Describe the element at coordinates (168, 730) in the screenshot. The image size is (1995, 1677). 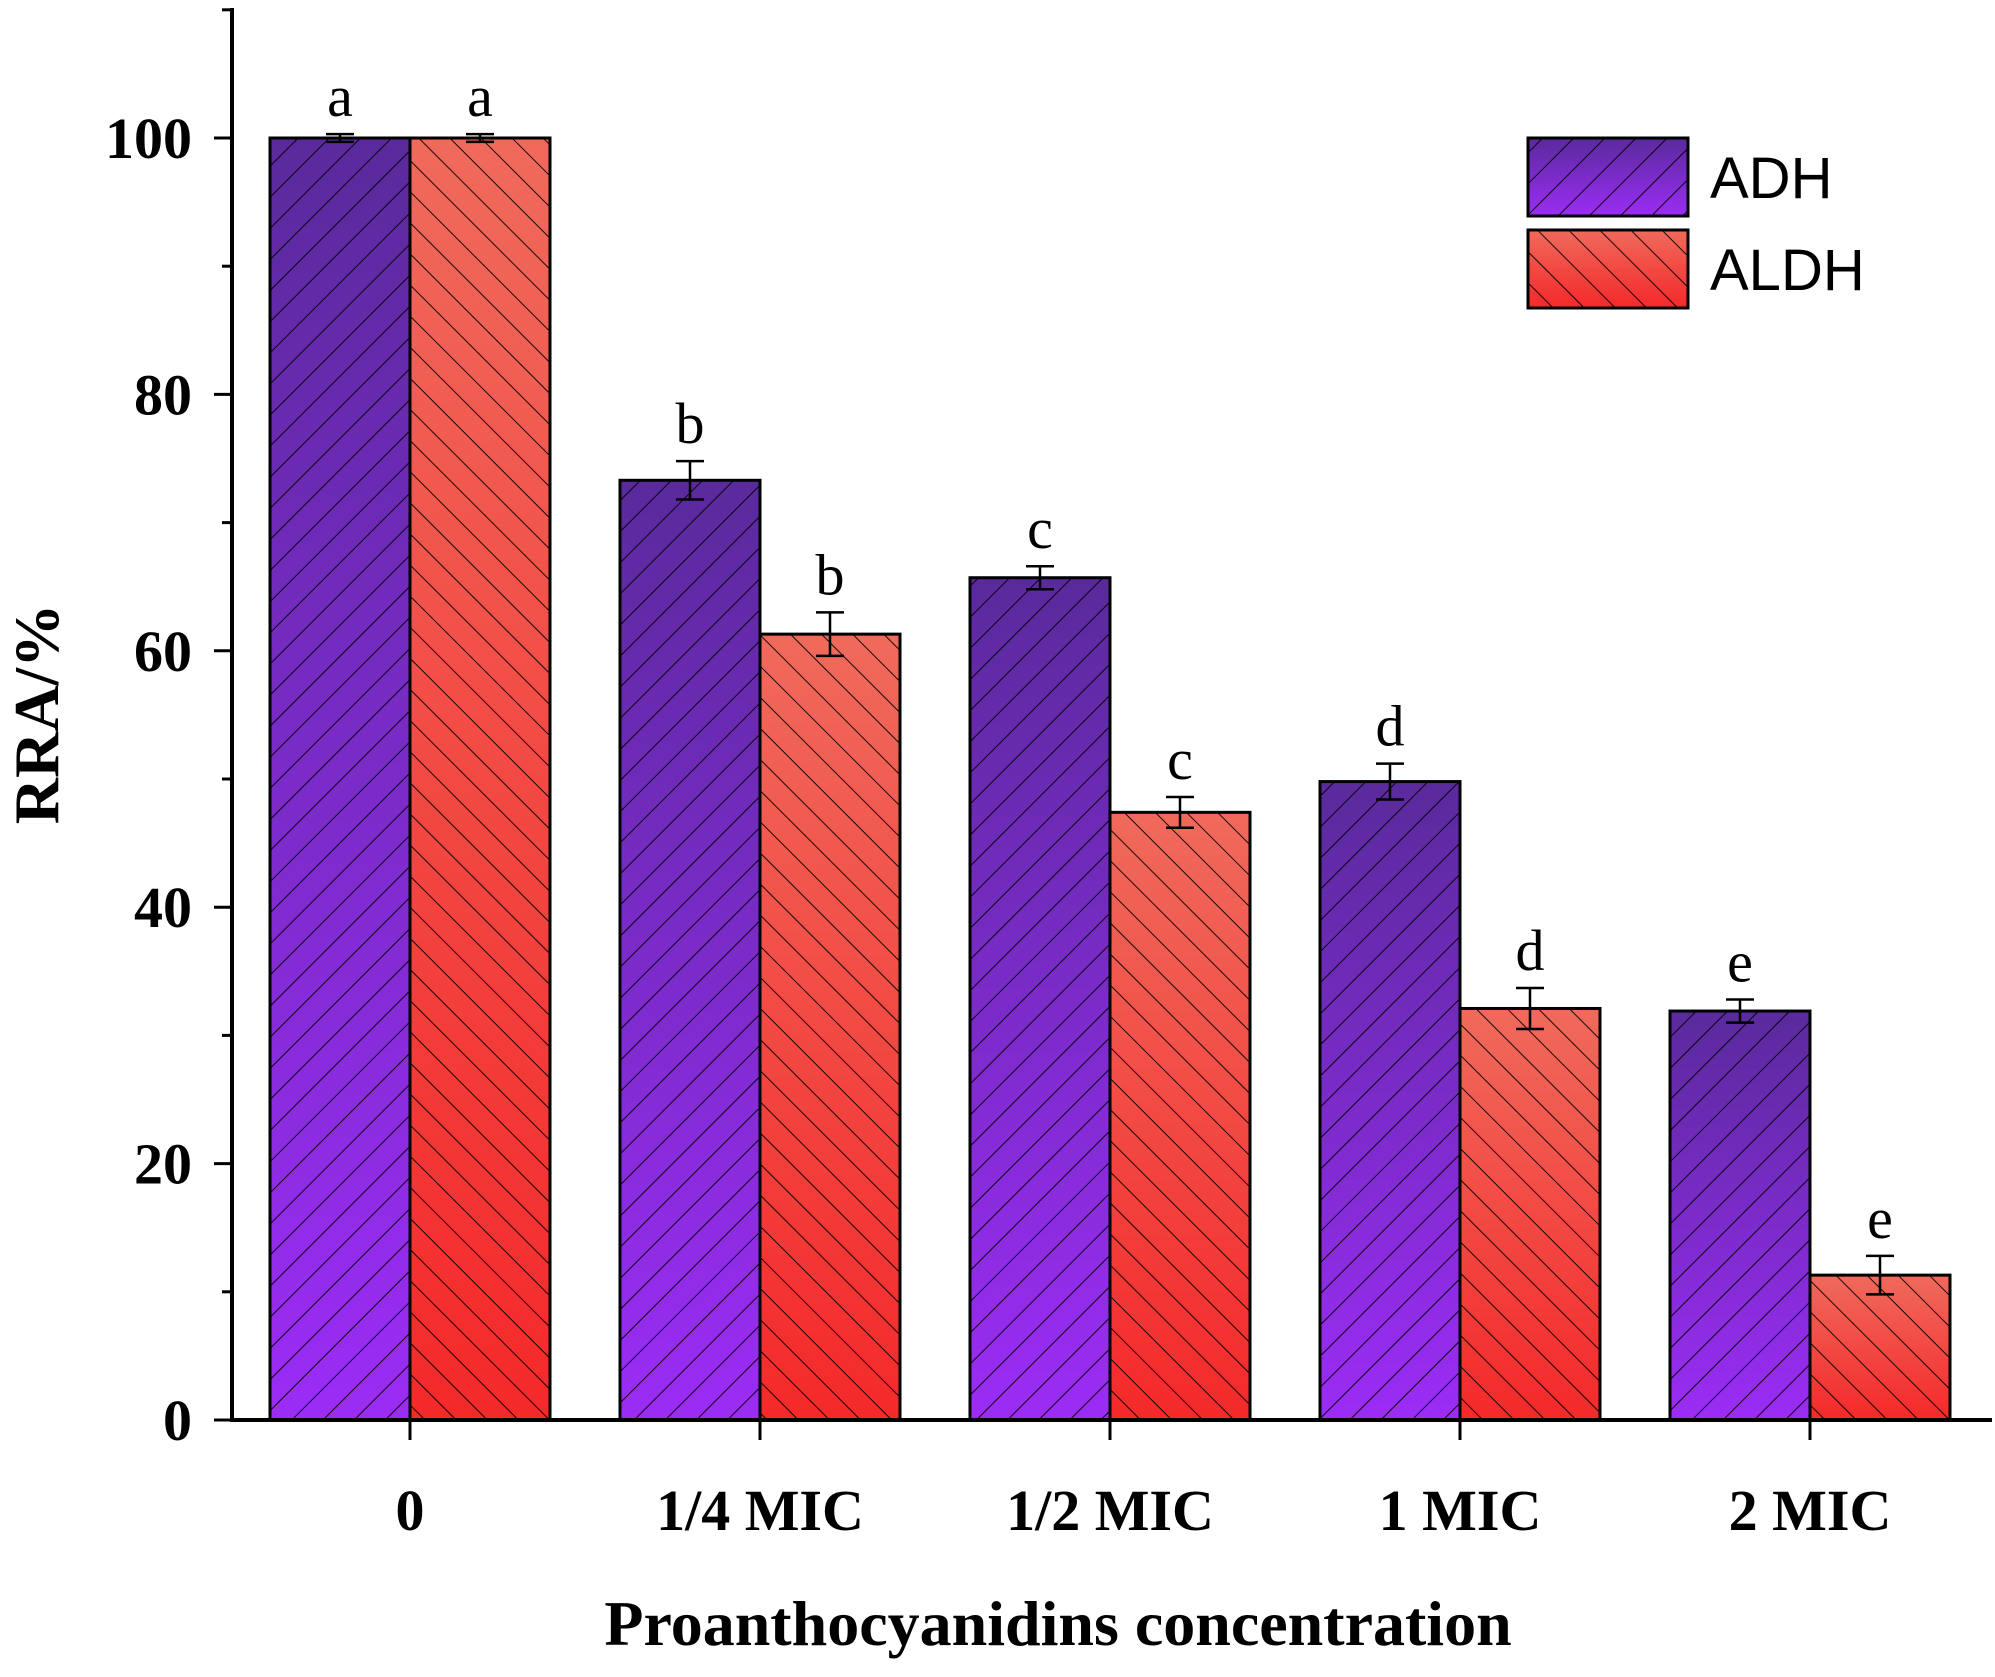
I see `y-axis-ticks: 0 20 40 60 80 100` at that location.